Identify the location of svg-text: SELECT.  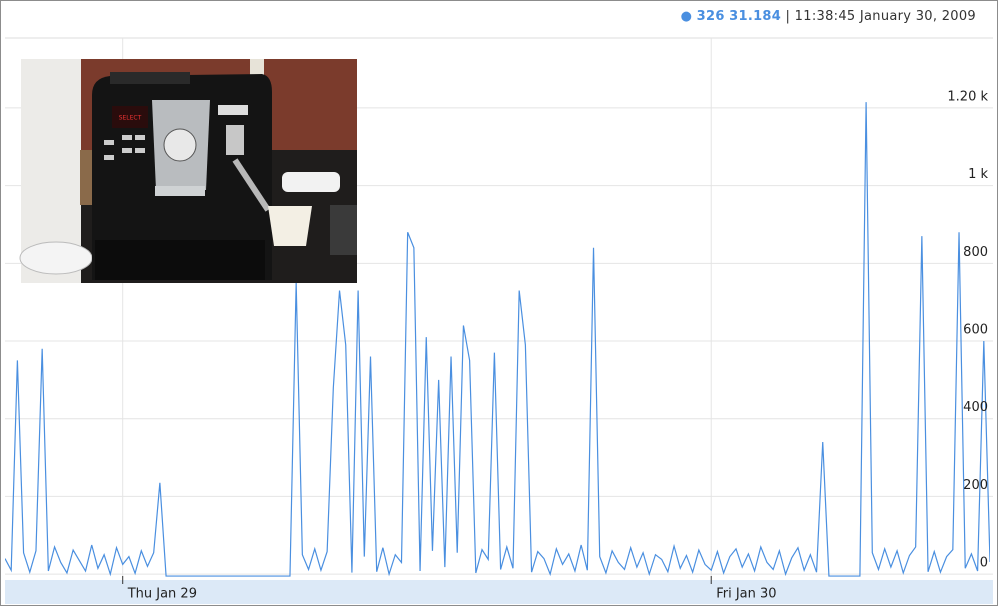
(130, 118).